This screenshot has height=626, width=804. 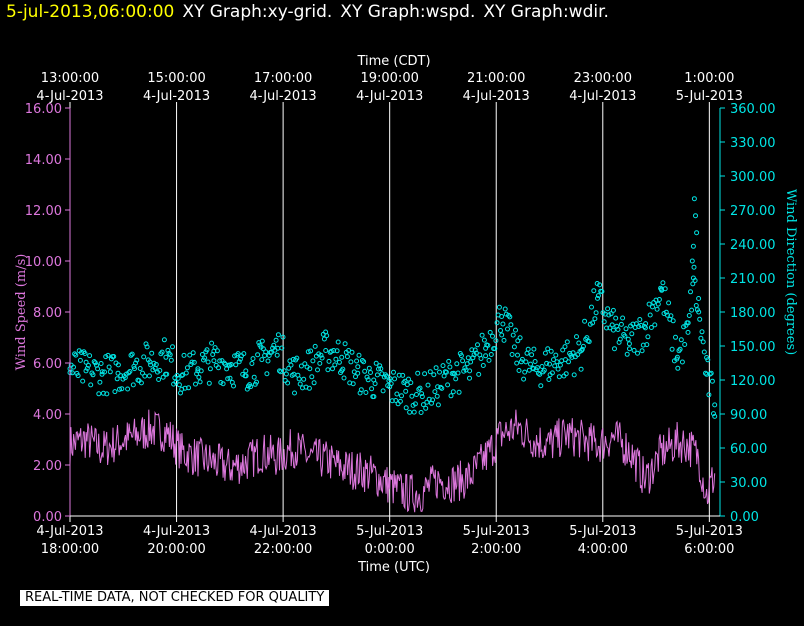 What do you see at coordinates (790, 272) in the screenshot?
I see `right-axis-title: Wind Direction (degrees)` at bounding box center [790, 272].